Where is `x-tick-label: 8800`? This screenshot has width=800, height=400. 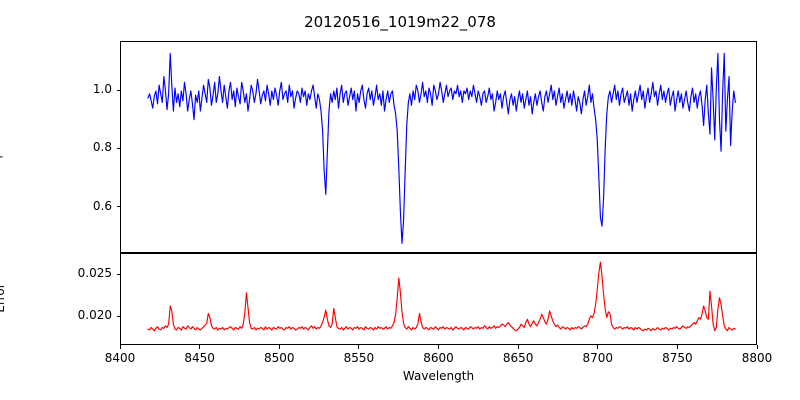 x-tick-label: 8800 is located at coordinates (757, 358).